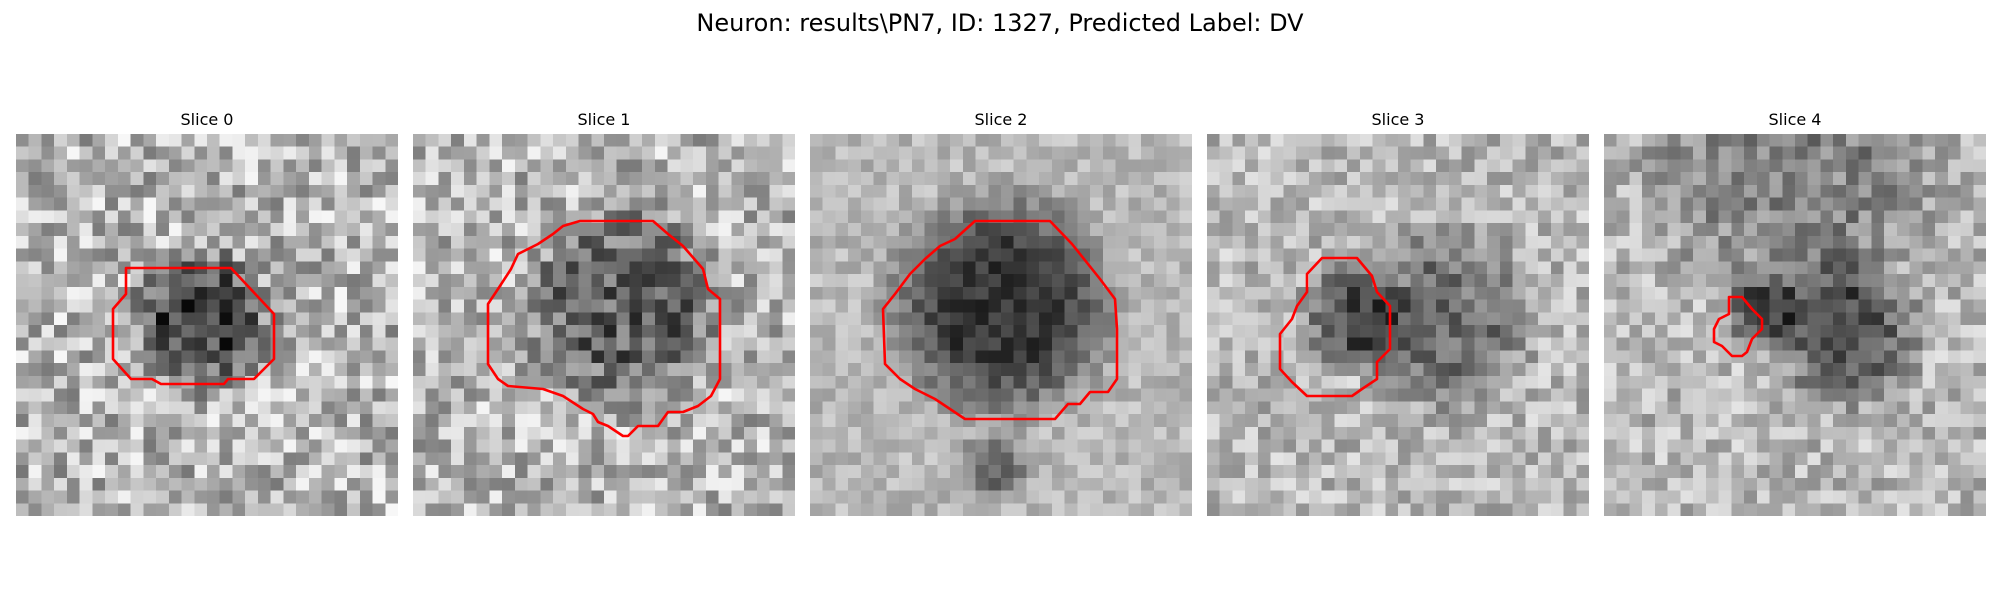  I want to click on slice-panel-0: Slice 0, so click(207, 313).